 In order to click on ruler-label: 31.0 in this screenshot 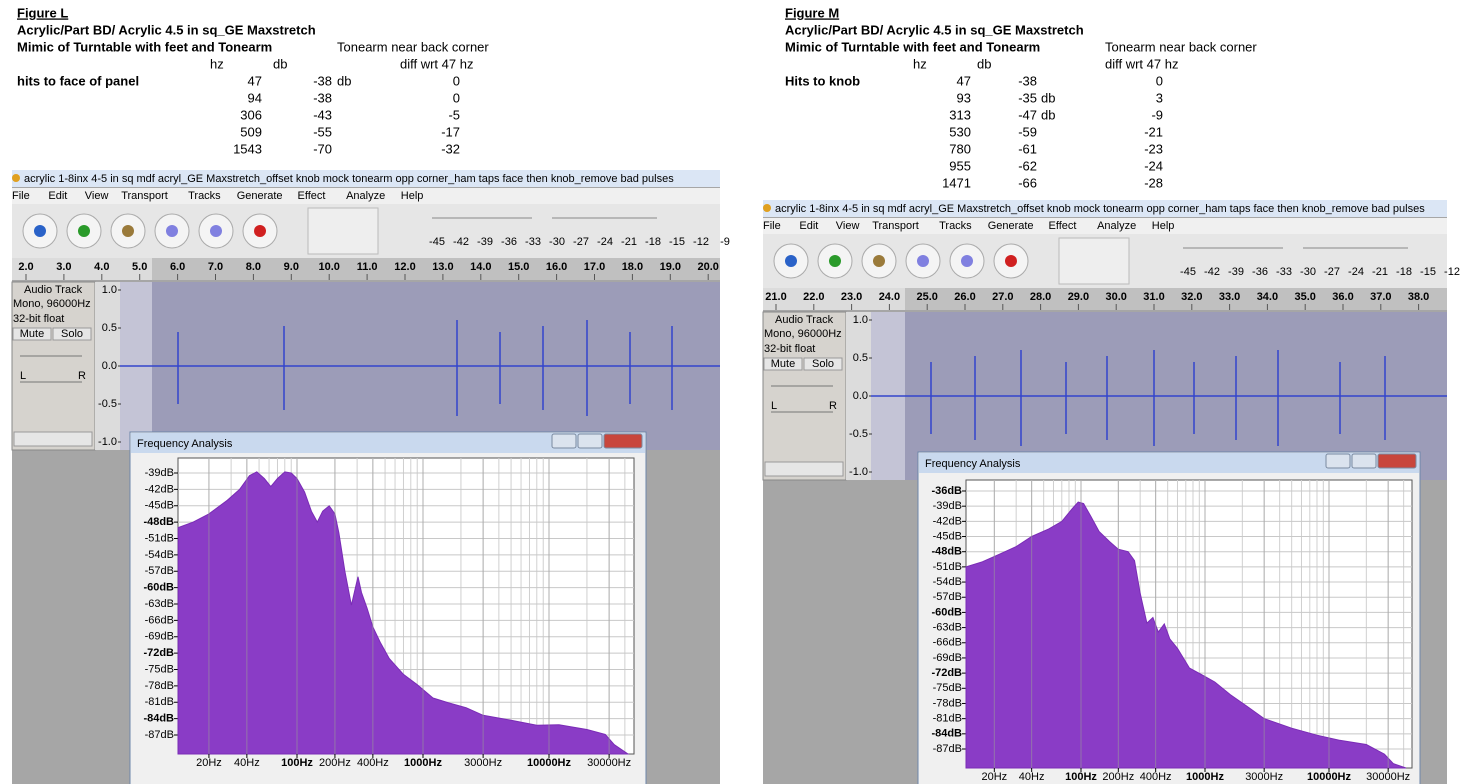, I will do `click(1153, 297)`.